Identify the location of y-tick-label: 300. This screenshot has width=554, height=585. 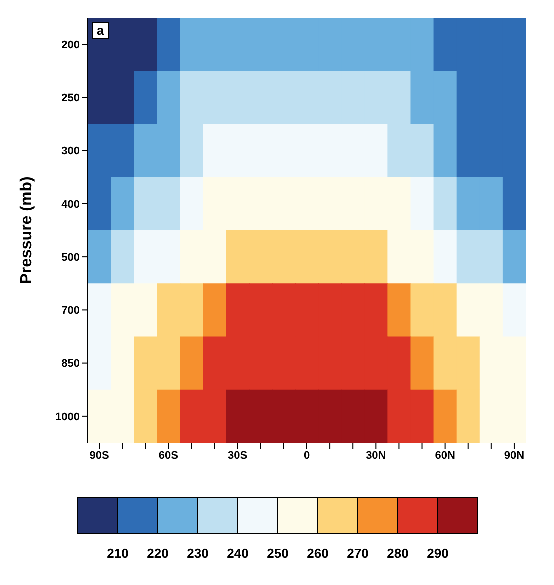
(71, 152).